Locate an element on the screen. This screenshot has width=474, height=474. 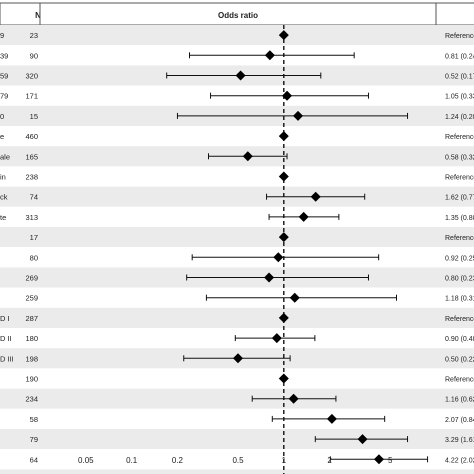
row-label: in is located at coordinates (3, 177).